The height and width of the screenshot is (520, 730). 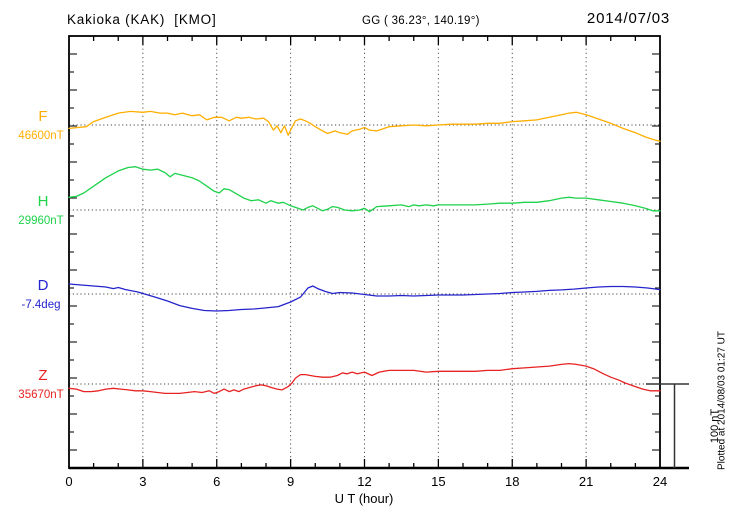 I want to click on station-title: Kakioka (KAK) [KMO], so click(x=142, y=19).